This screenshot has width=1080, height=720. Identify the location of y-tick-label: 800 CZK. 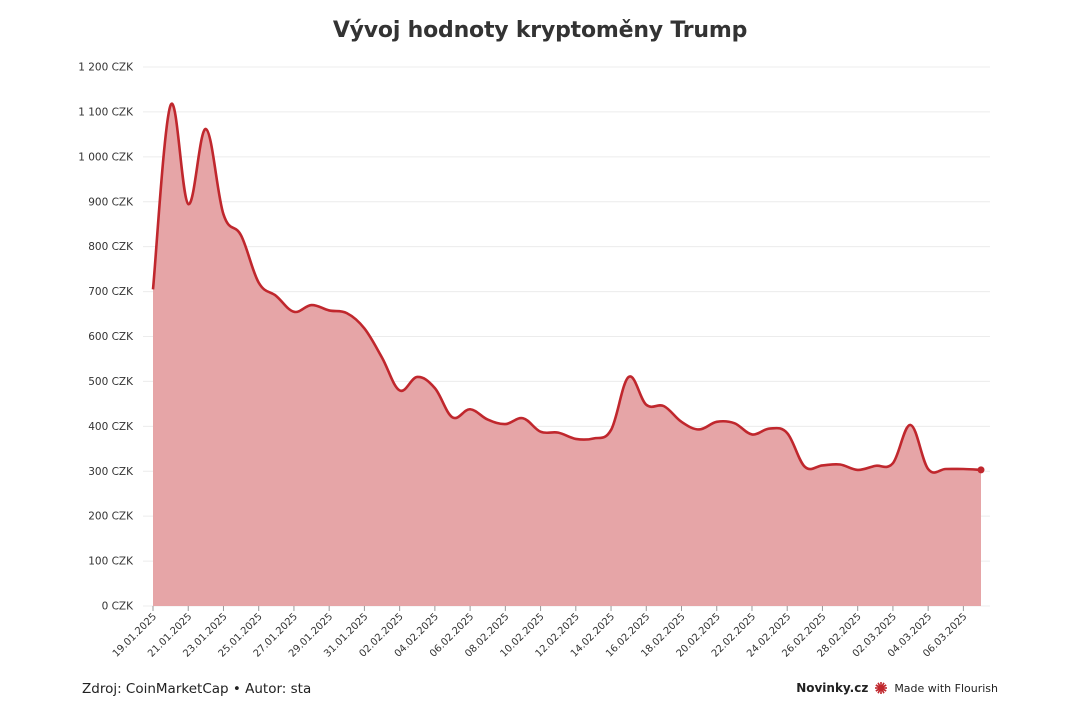
(111, 247).